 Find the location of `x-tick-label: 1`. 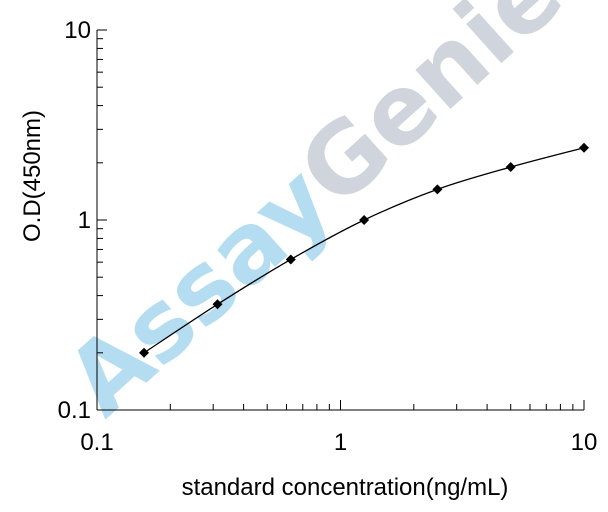

x-tick-label: 1 is located at coordinates (340, 442).